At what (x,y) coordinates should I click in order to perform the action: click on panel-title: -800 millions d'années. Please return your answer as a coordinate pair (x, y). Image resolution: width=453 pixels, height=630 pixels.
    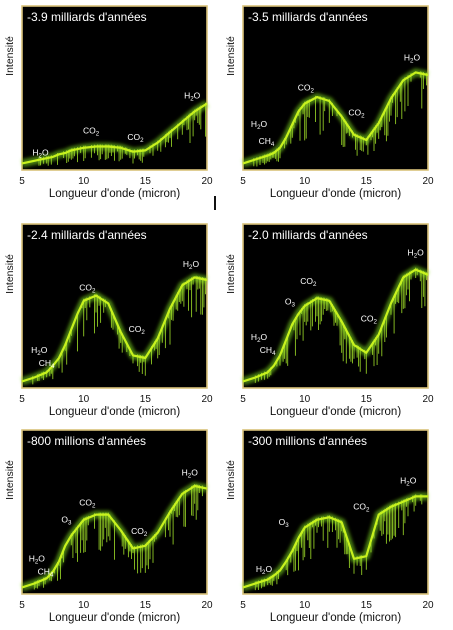
    Looking at the image, I should click on (86, 441).